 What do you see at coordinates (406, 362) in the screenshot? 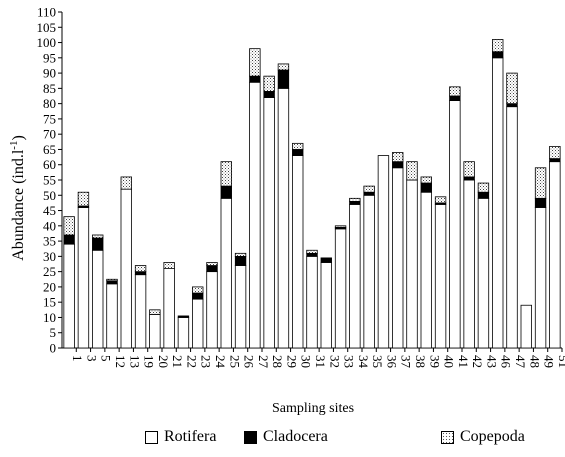
I see `x-tick-label: 37` at bounding box center [406, 362].